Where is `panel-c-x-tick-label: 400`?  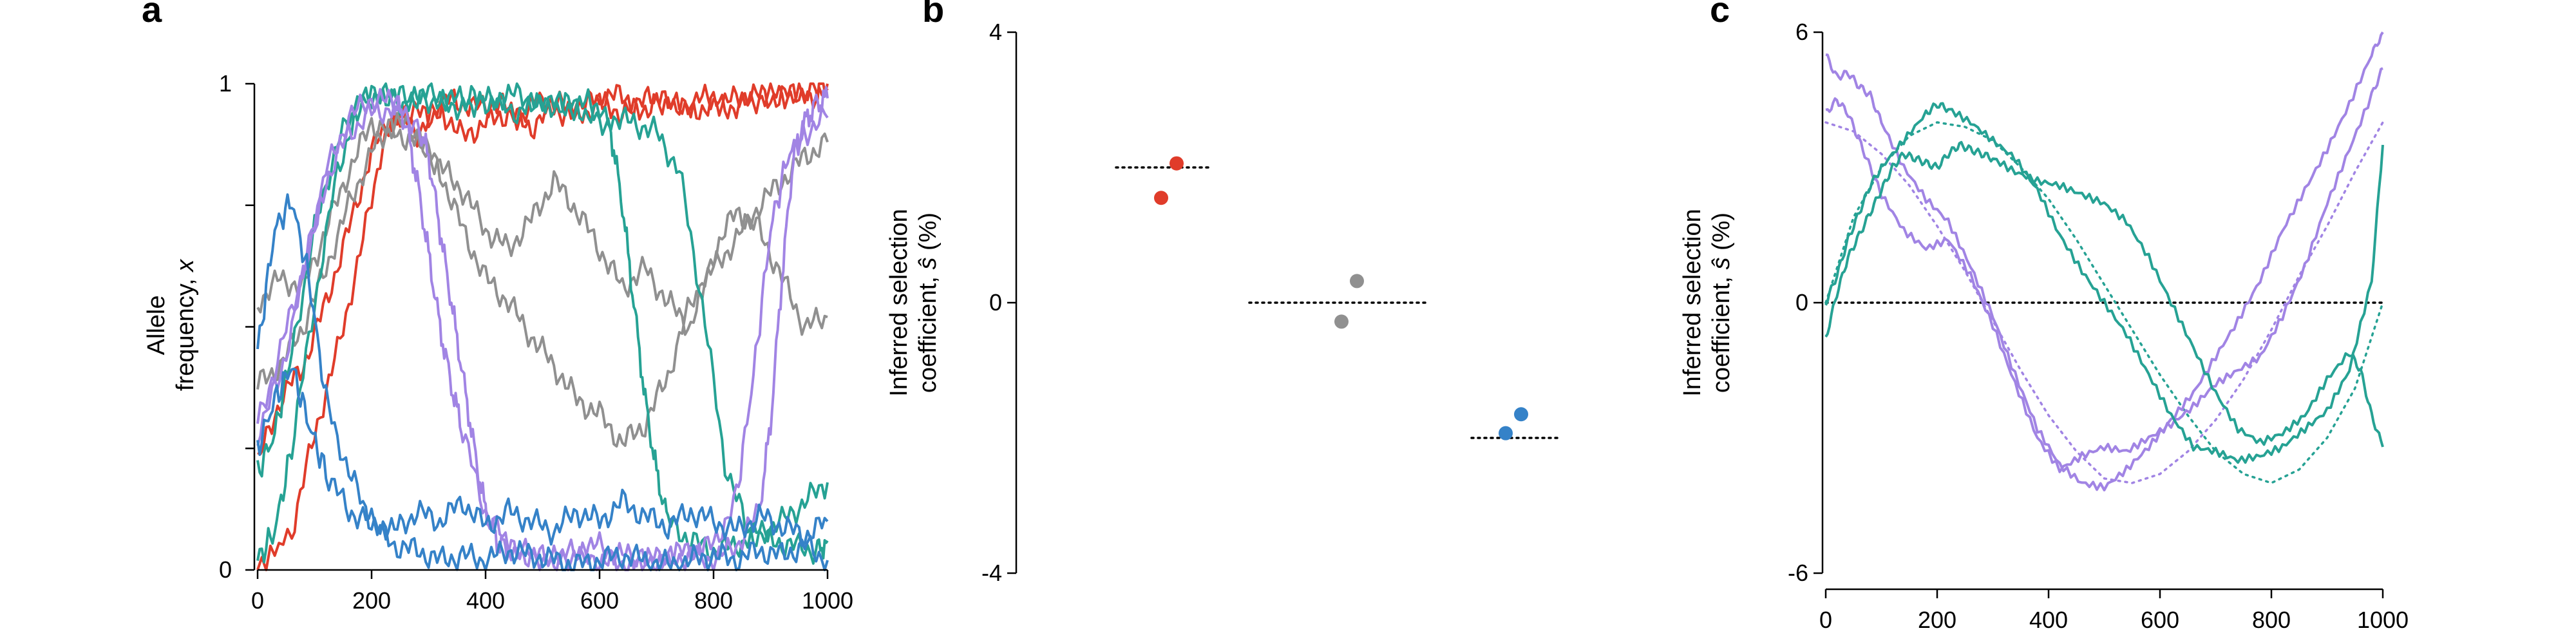
panel-c-x-tick-label: 400 is located at coordinates (2048, 620).